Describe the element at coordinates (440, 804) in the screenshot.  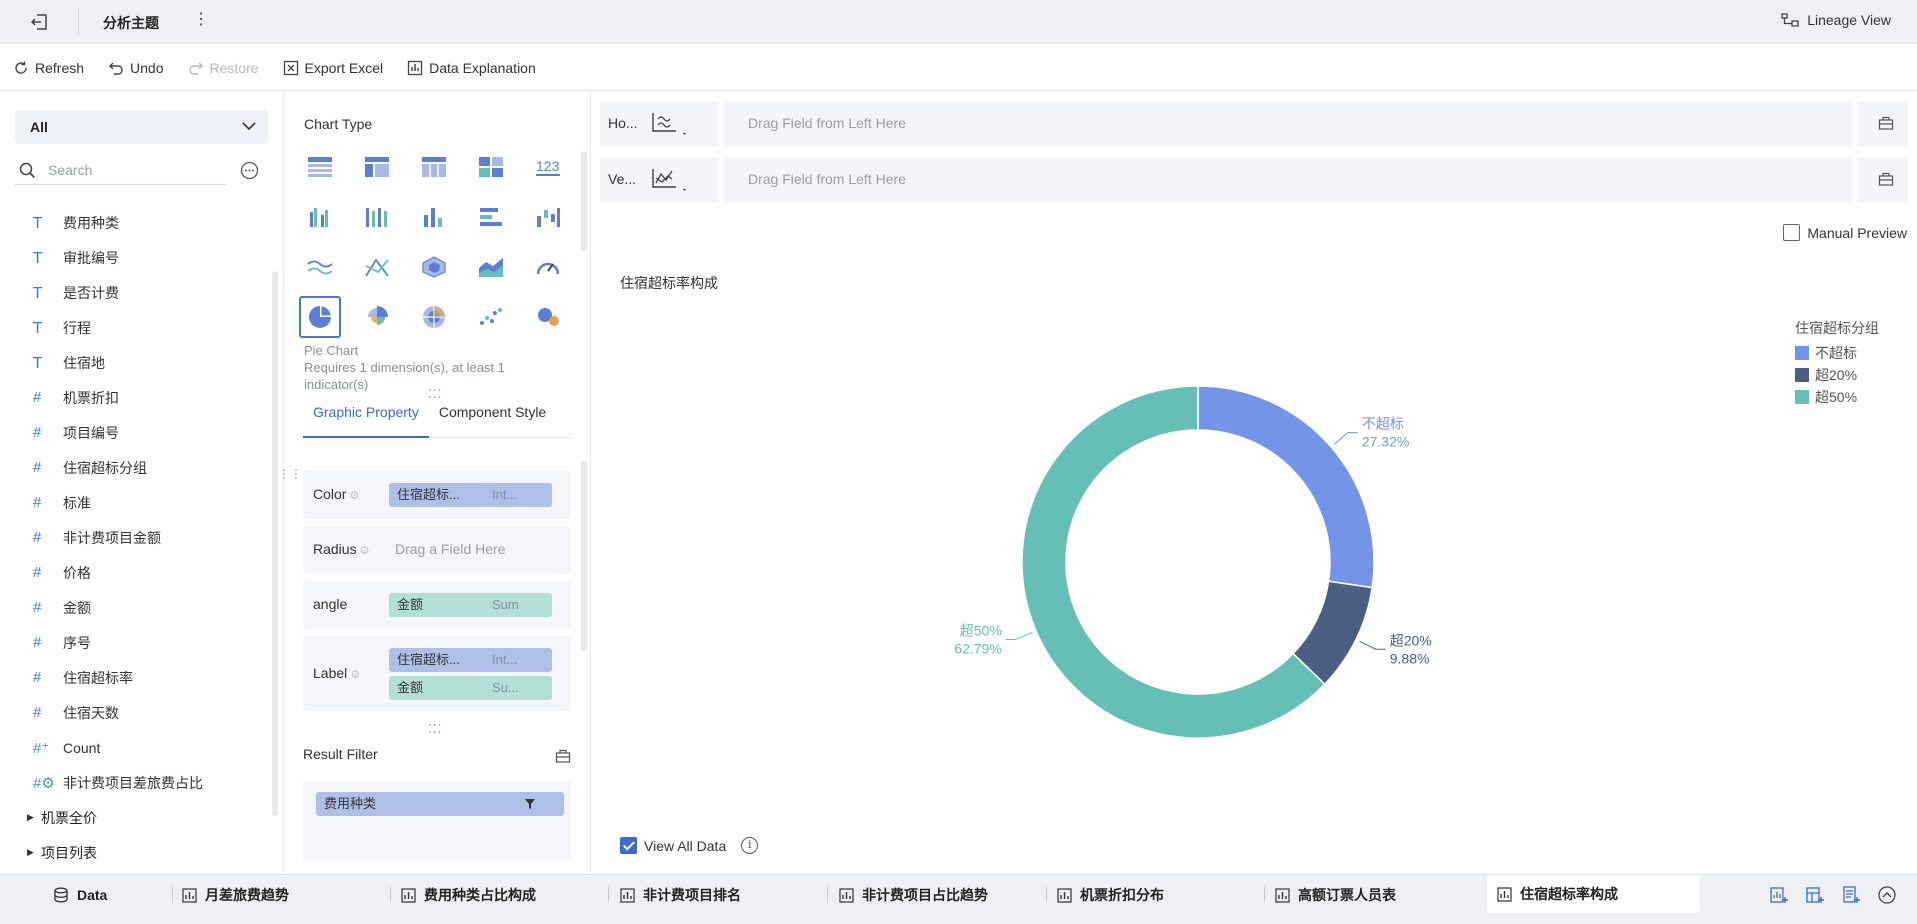
I see `filter-field-pill: 费用种类` at that location.